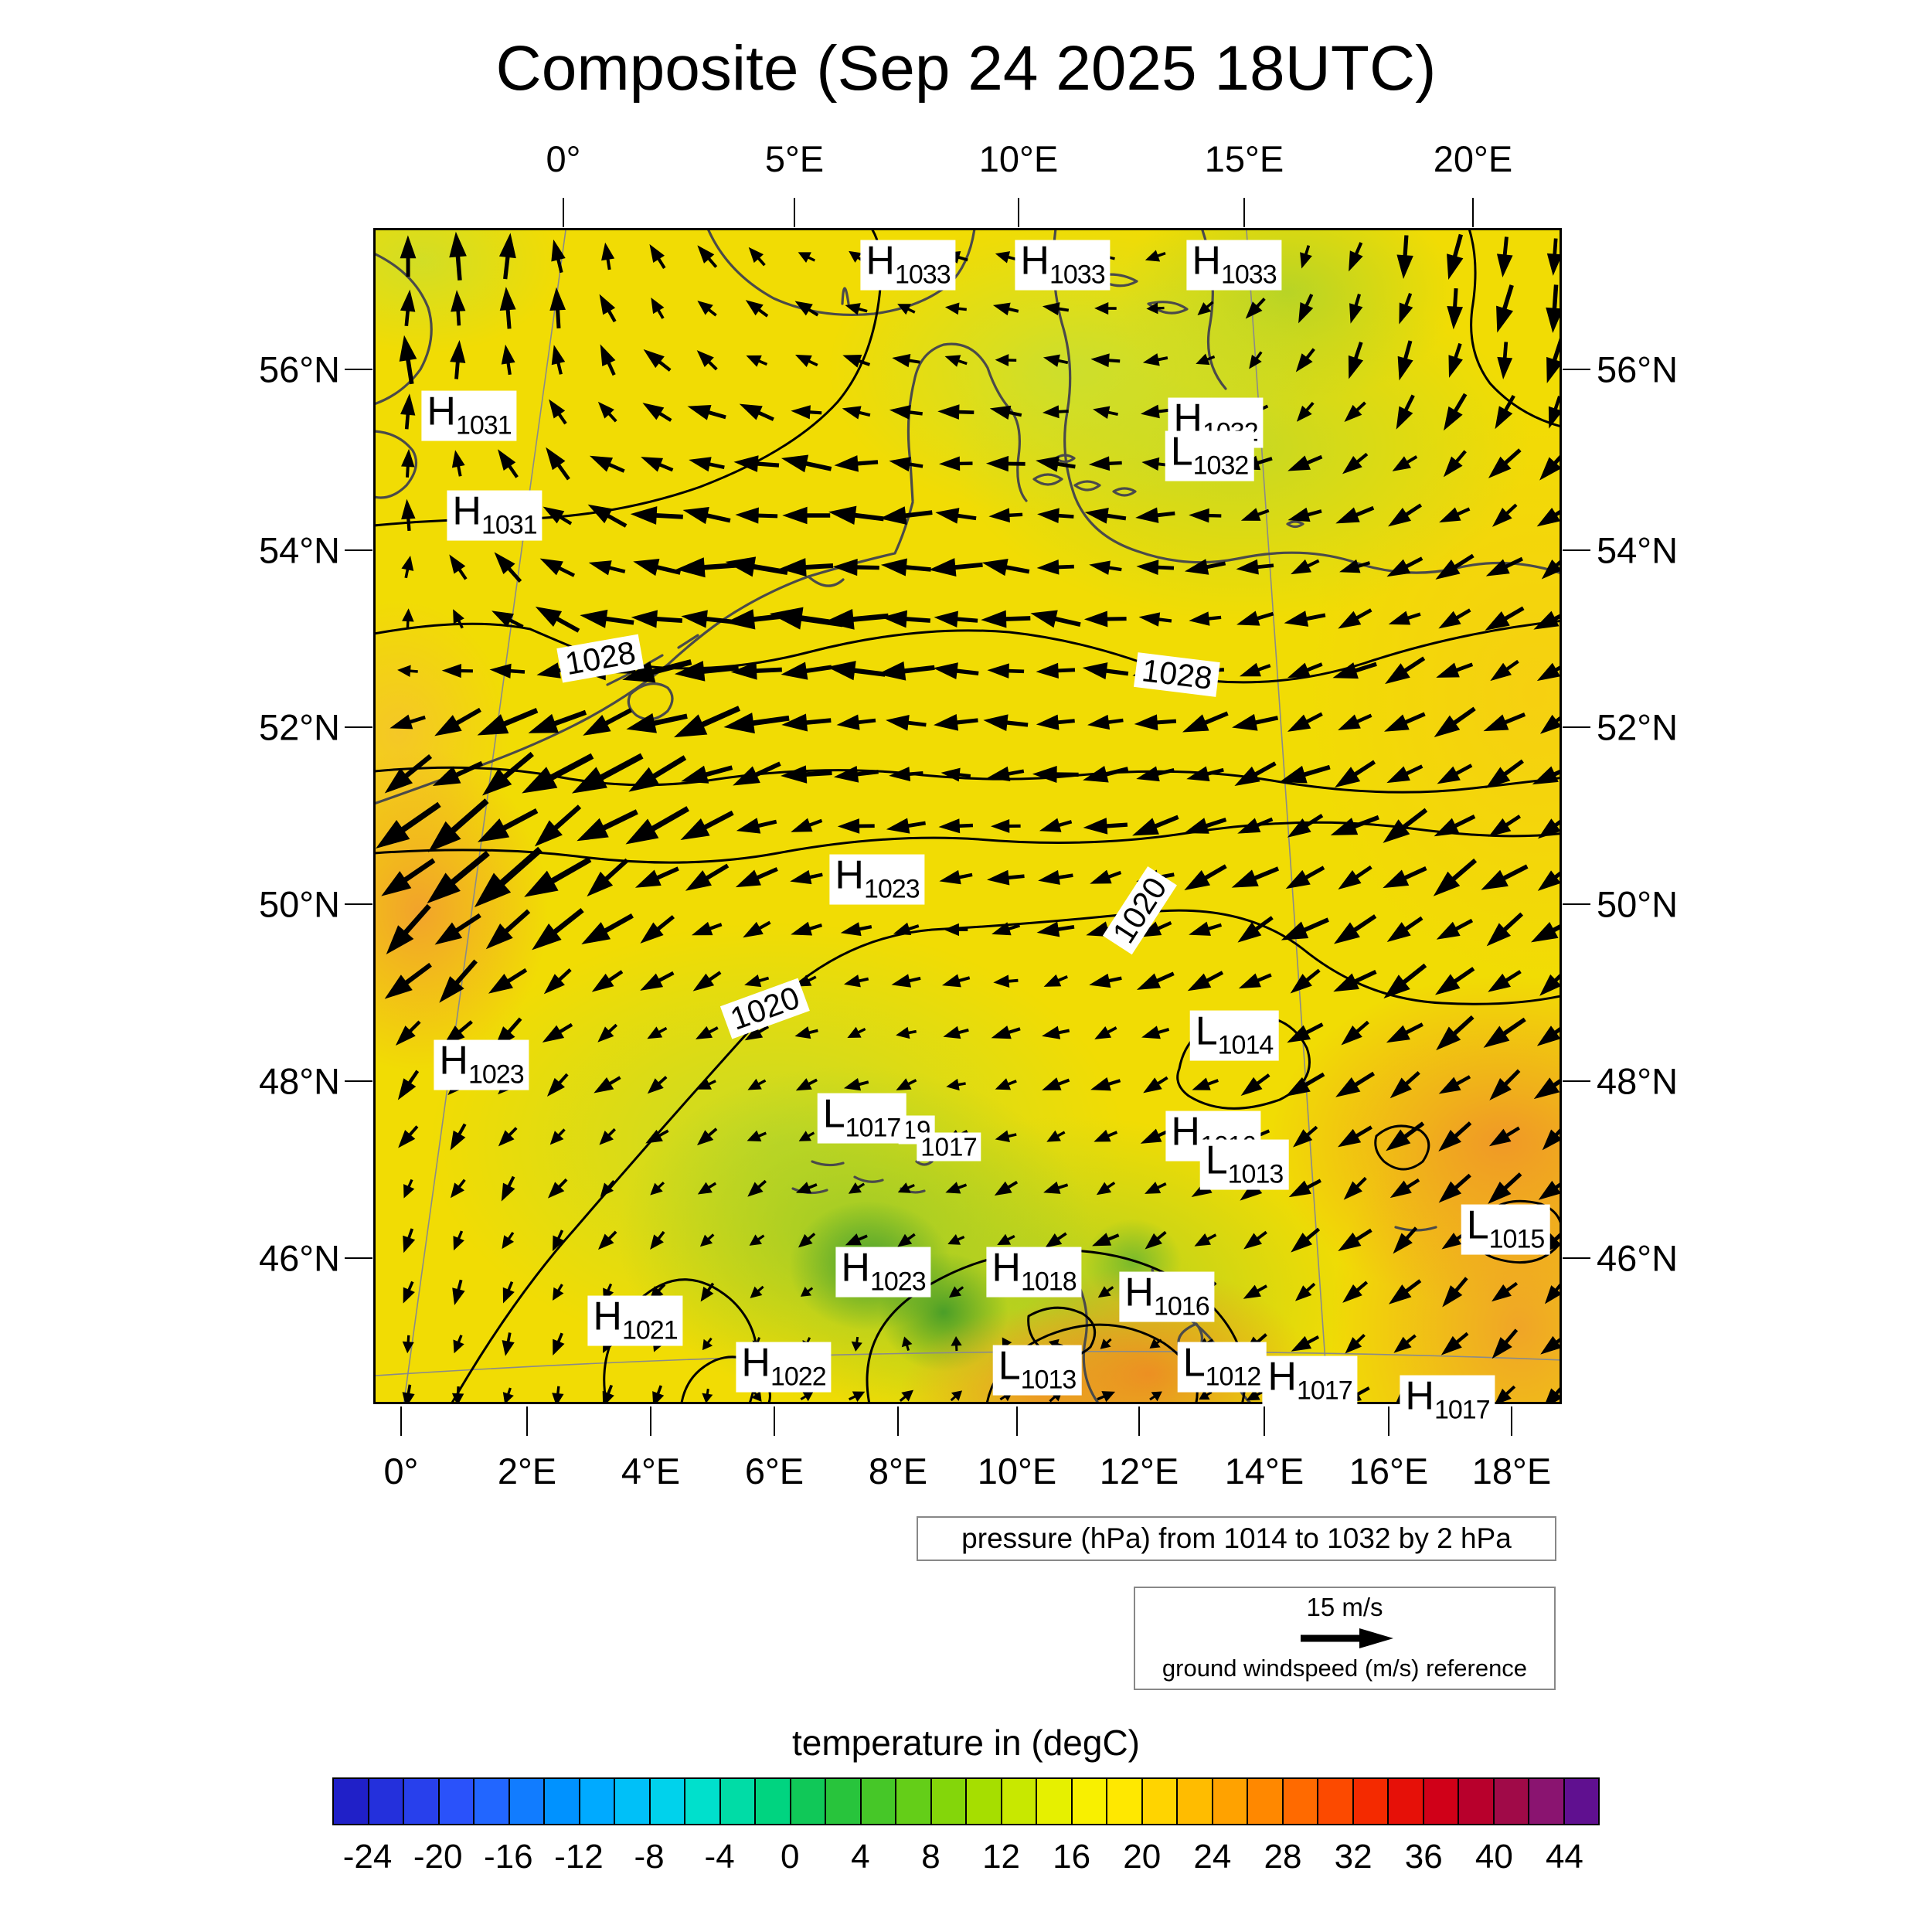 This screenshot has height=1932, width=1932. What do you see at coordinates (1473, 159) in the screenshot?
I see `top-axis-label: 20°E` at bounding box center [1473, 159].